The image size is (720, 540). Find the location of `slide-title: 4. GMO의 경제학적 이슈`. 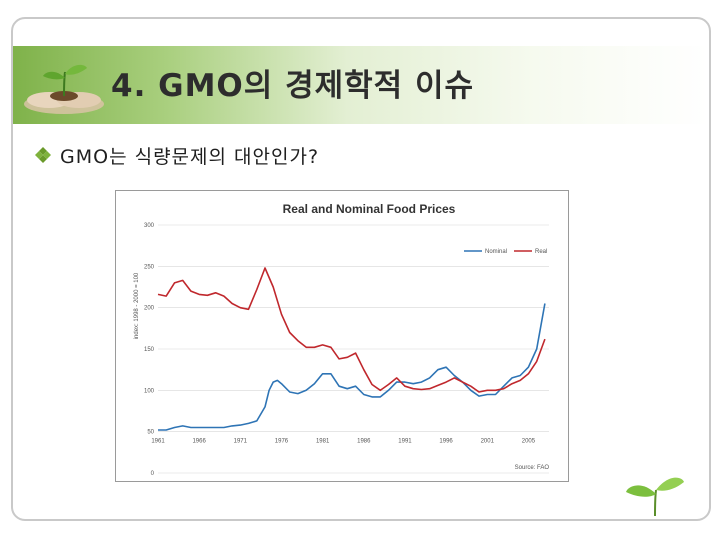

slide-title: 4. GMO의 경제학적 이슈 is located at coordinates (293, 86).